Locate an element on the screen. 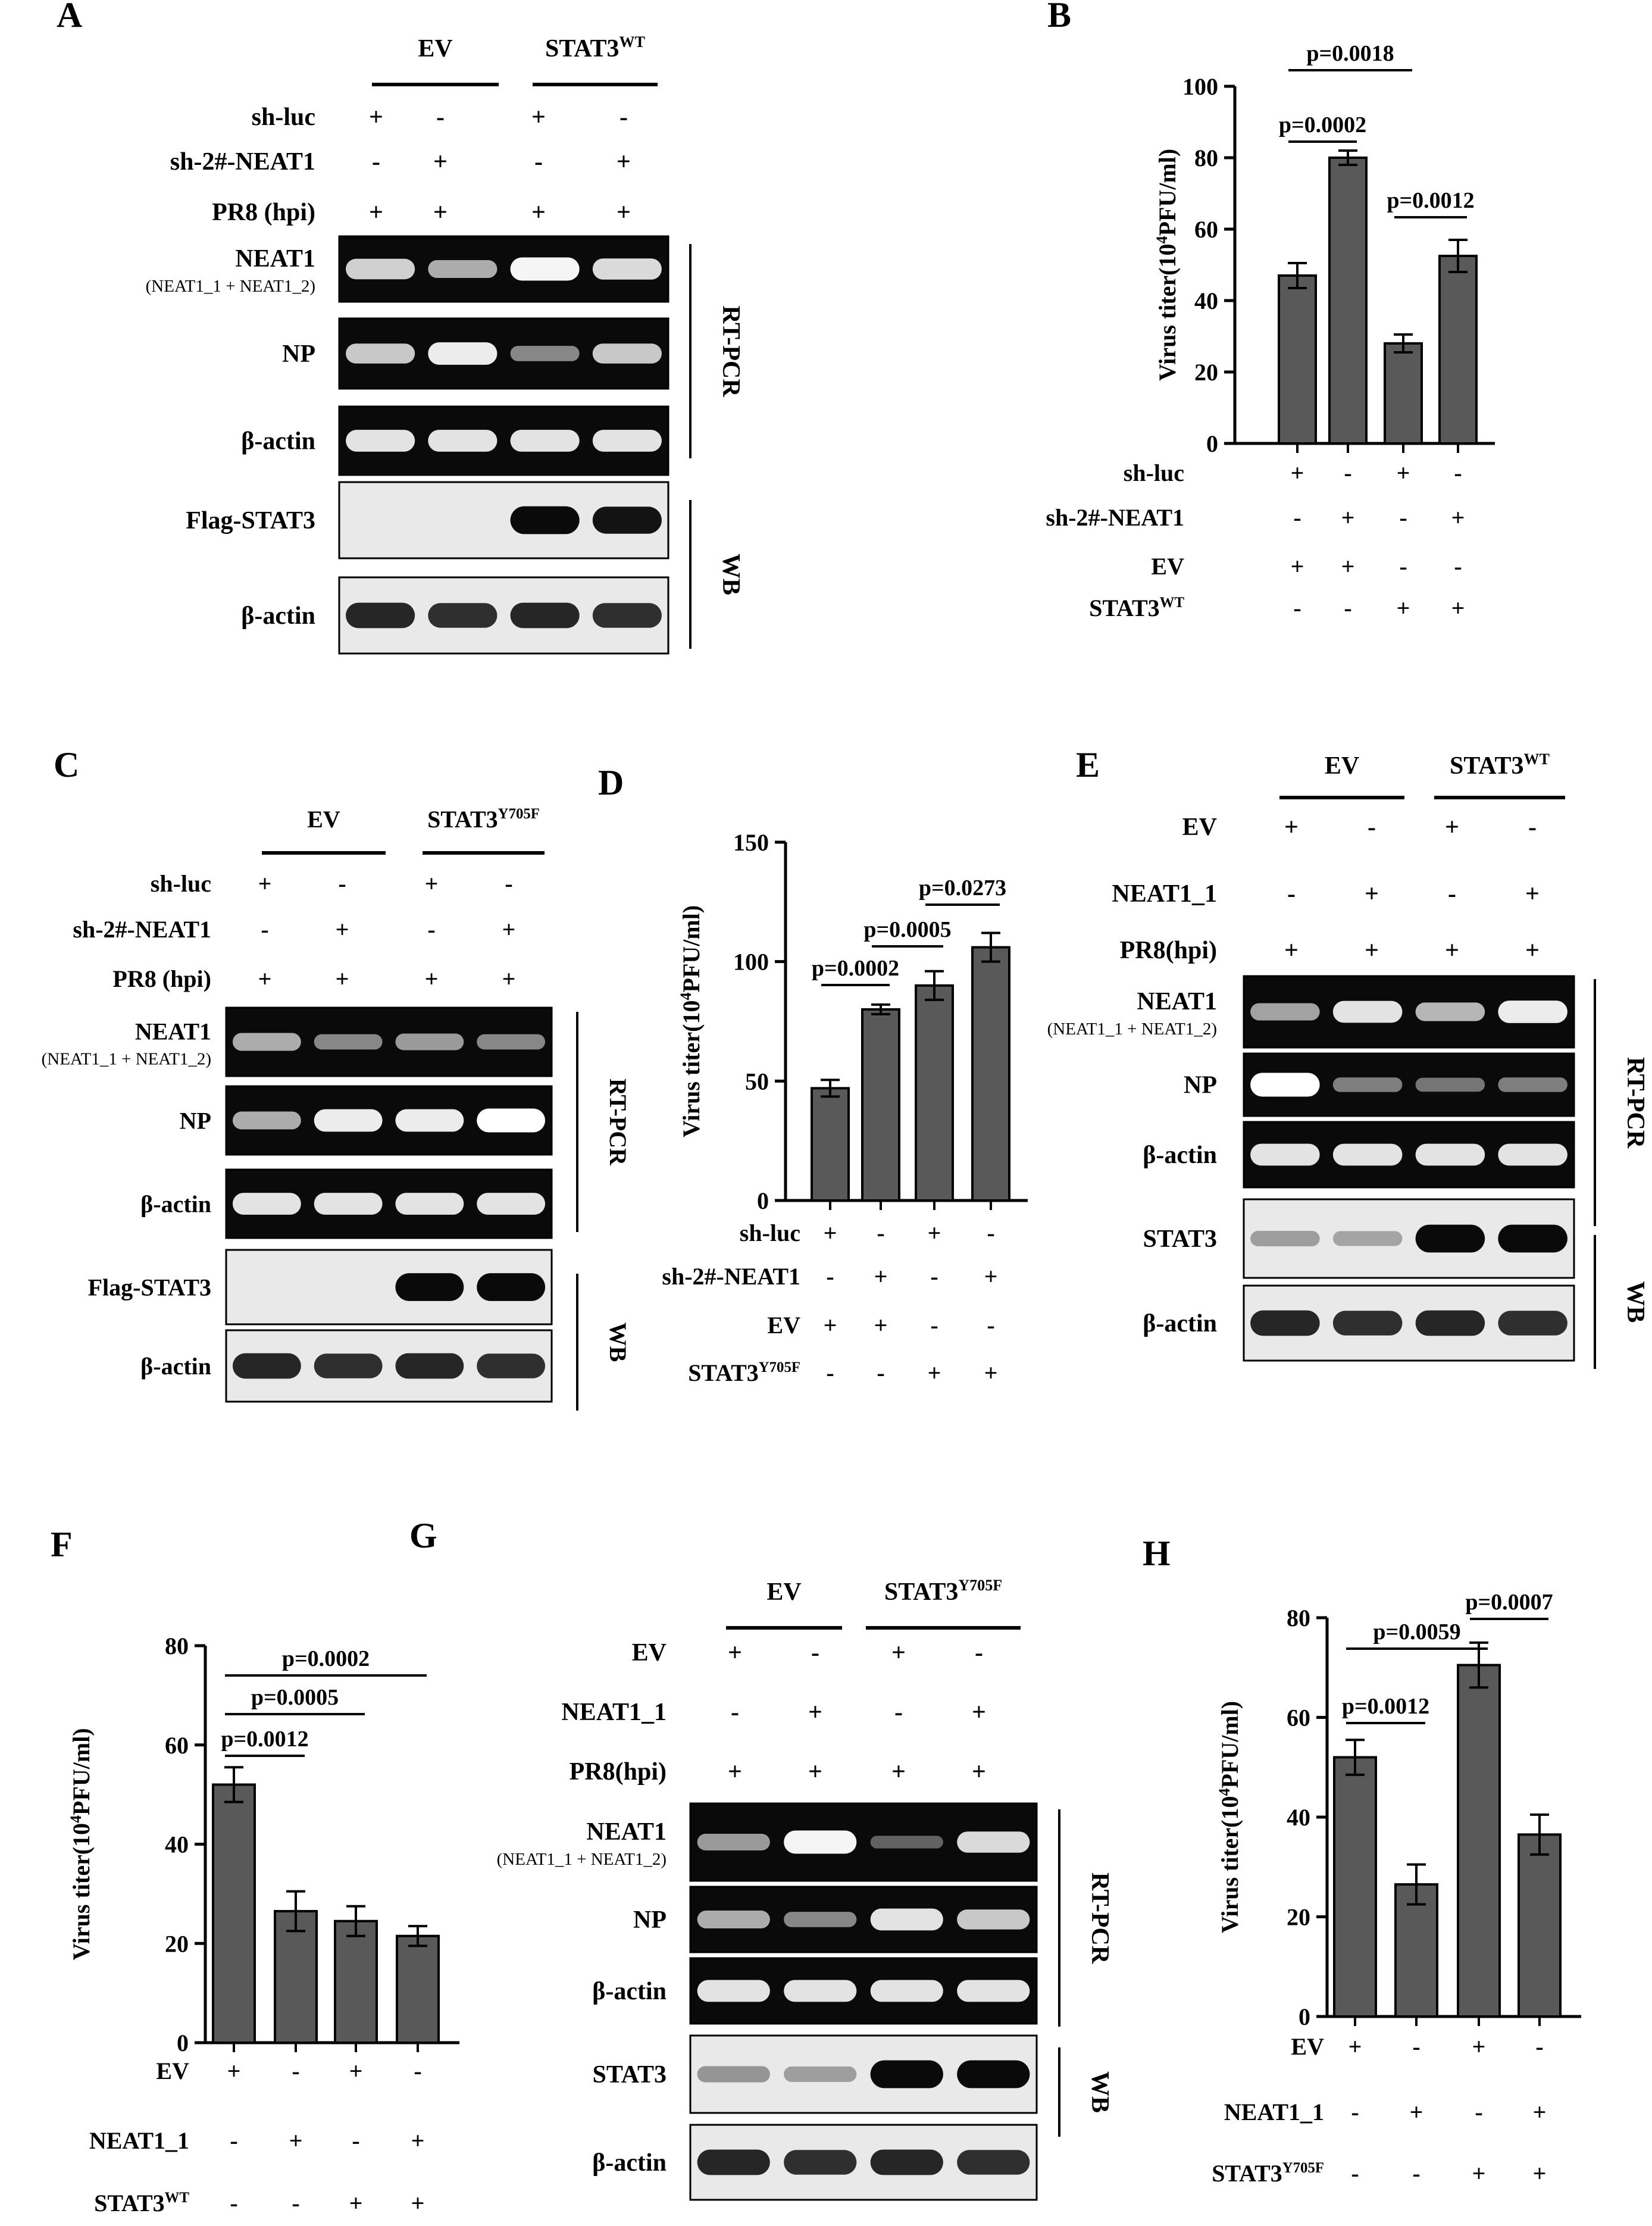  condition-label-base: sh-2#-NEAT1 is located at coordinates (731, 1276).